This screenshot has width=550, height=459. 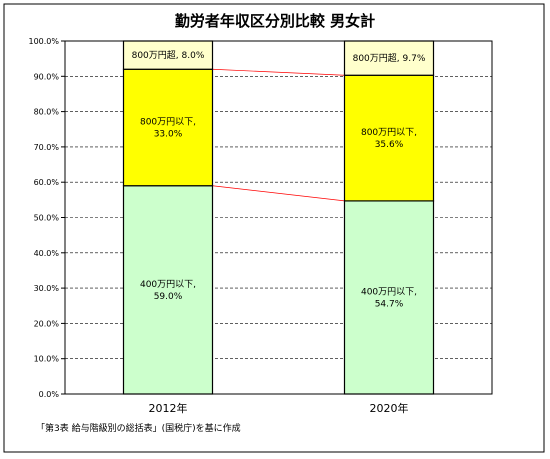 What do you see at coordinates (47, 147) in the screenshot?
I see `y-tick-label: 70.0%` at bounding box center [47, 147].